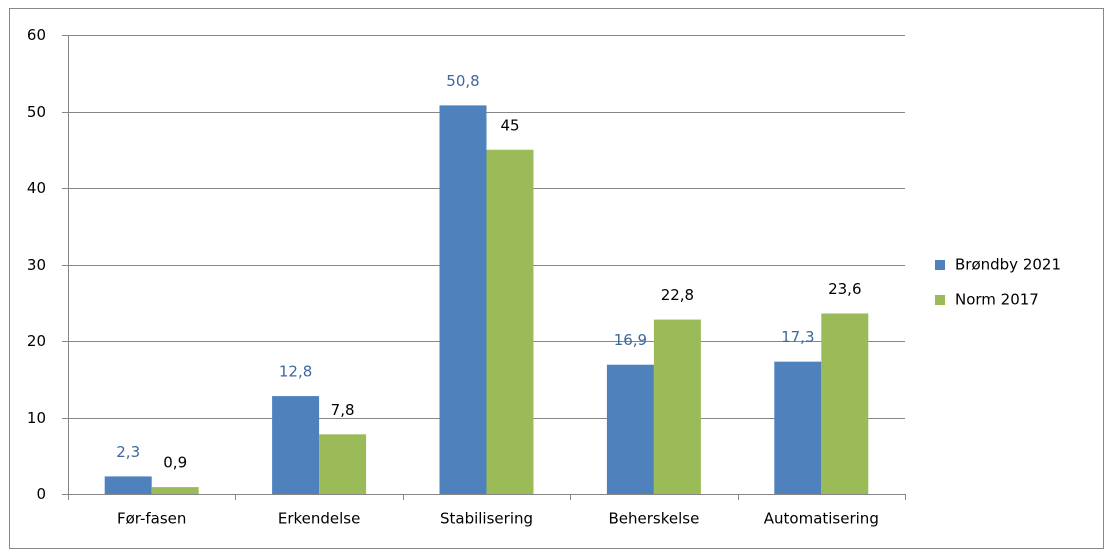  What do you see at coordinates (41, 494) in the screenshot?
I see `y-tick-label: 0` at bounding box center [41, 494].